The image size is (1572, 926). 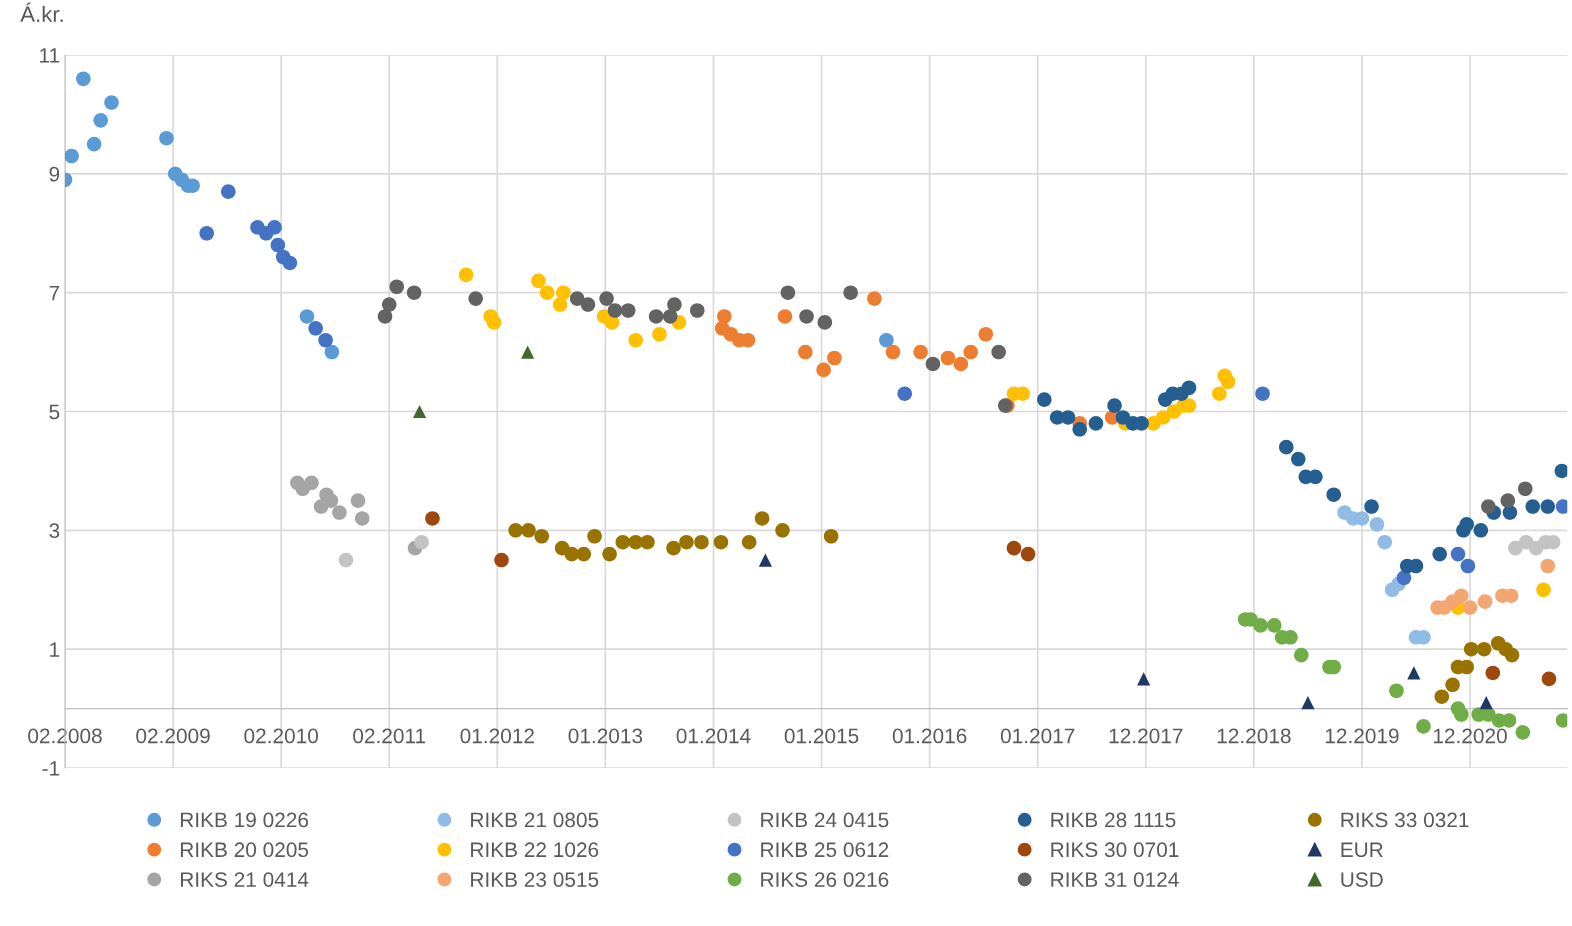 I want to click on x-tick-label: 01.2017, so click(x=1037, y=736).